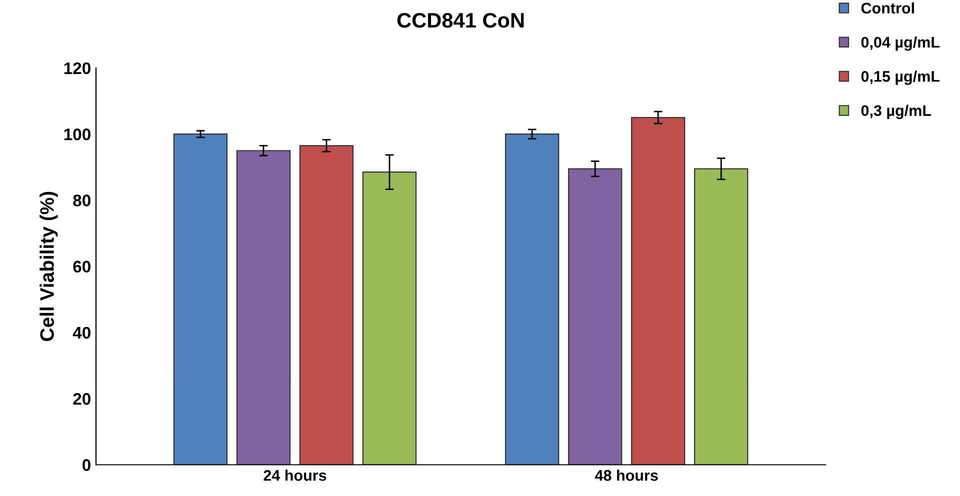 The width and height of the screenshot is (960, 496). Describe the element at coordinates (81, 332) in the screenshot. I see `y-tick-label: 40` at that location.